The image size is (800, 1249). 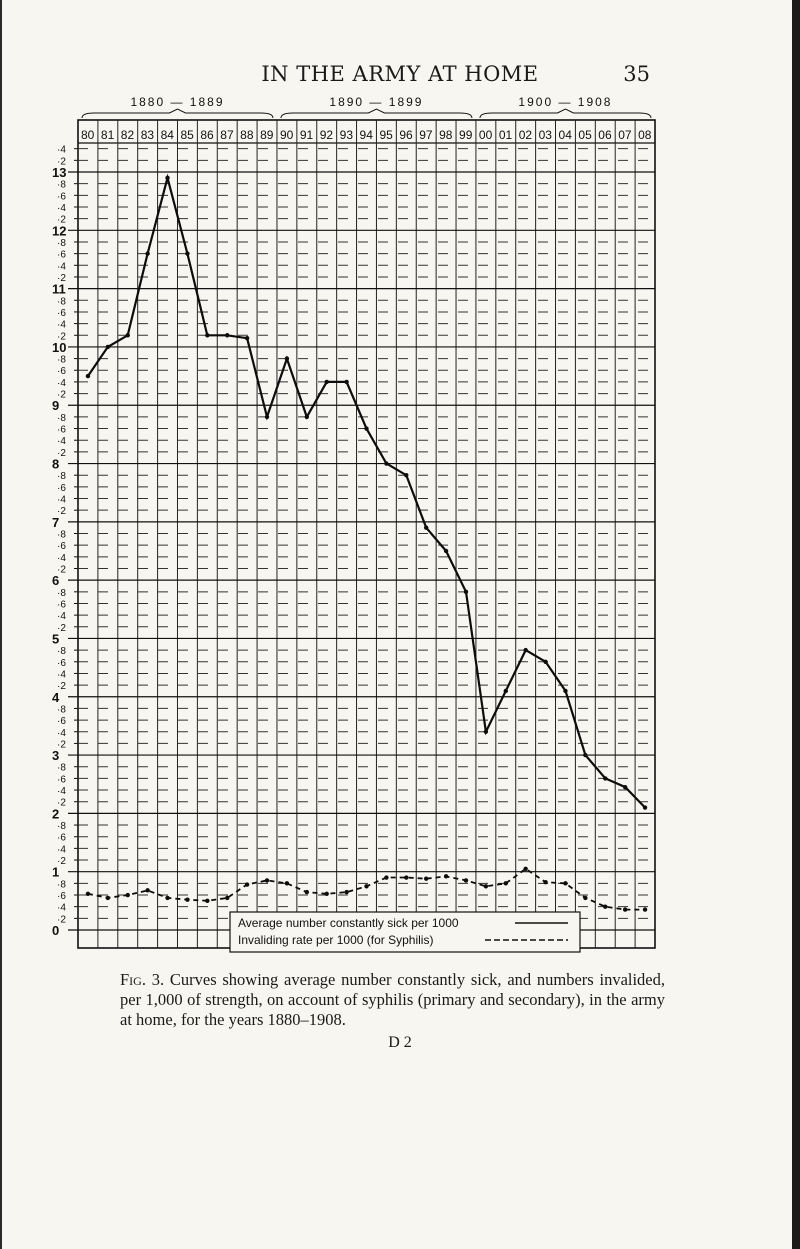 What do you see at coordinates (466, 135) in the screenshot?
I see `x-tick-label: 99` at bounding box center [466, 135].